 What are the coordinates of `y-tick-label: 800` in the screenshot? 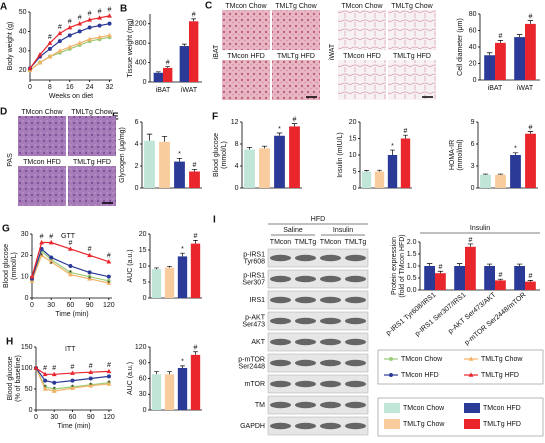 It's located at (141, 43).